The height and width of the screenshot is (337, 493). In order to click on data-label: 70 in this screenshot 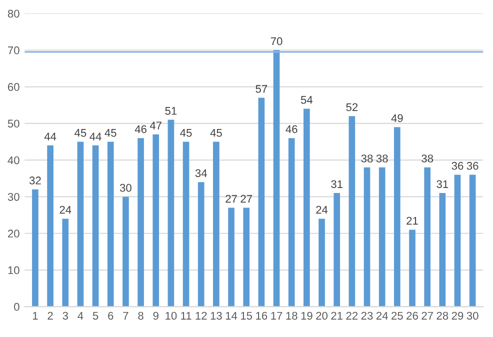, I will do `click(276, 41)`.